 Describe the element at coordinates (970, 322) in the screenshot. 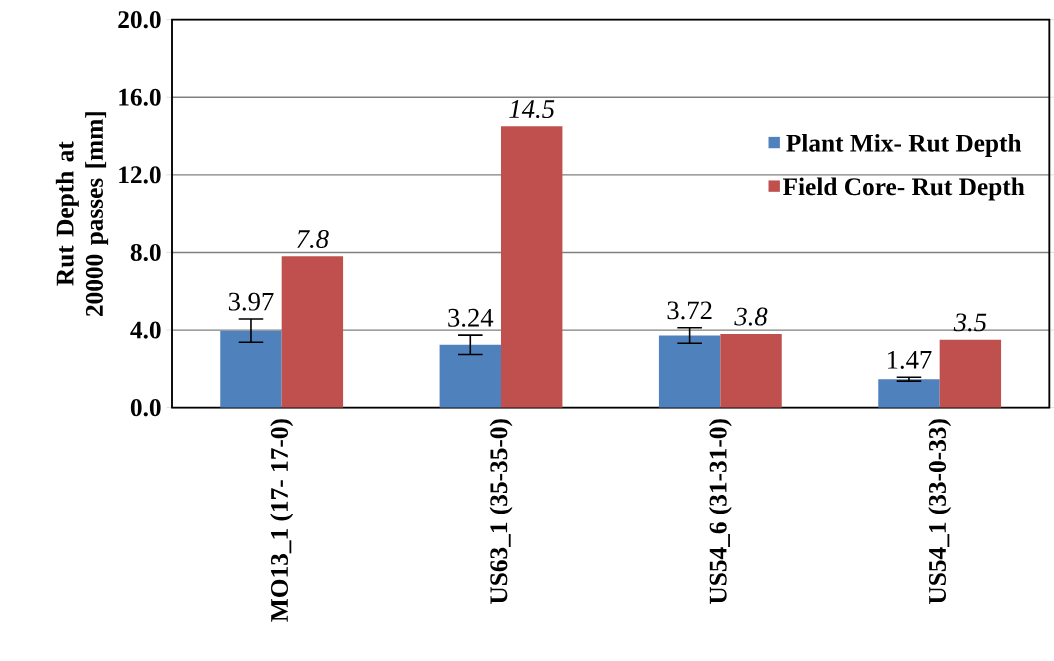

I see `data-label: 3.5` at that location.